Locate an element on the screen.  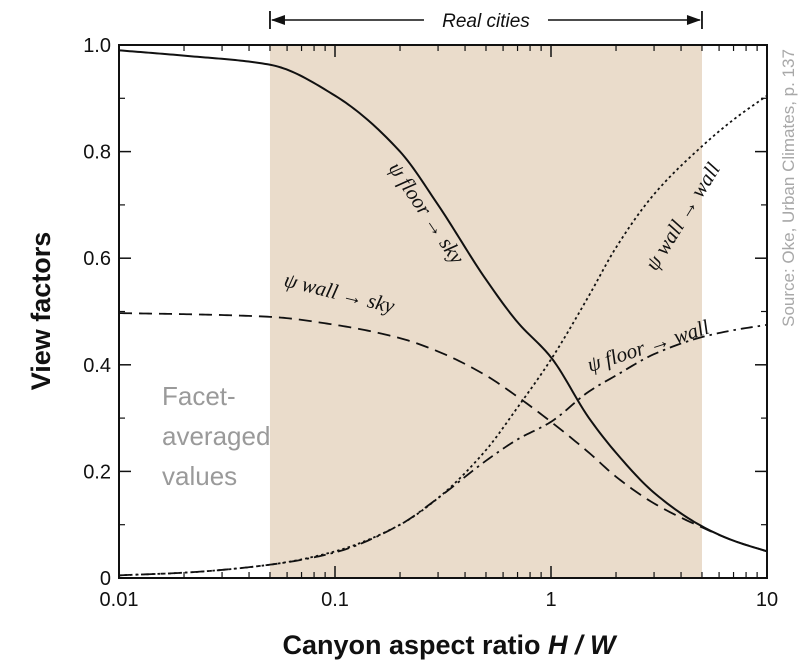
x-axis-title-variable: H / W is located at coordinates (583, 645).